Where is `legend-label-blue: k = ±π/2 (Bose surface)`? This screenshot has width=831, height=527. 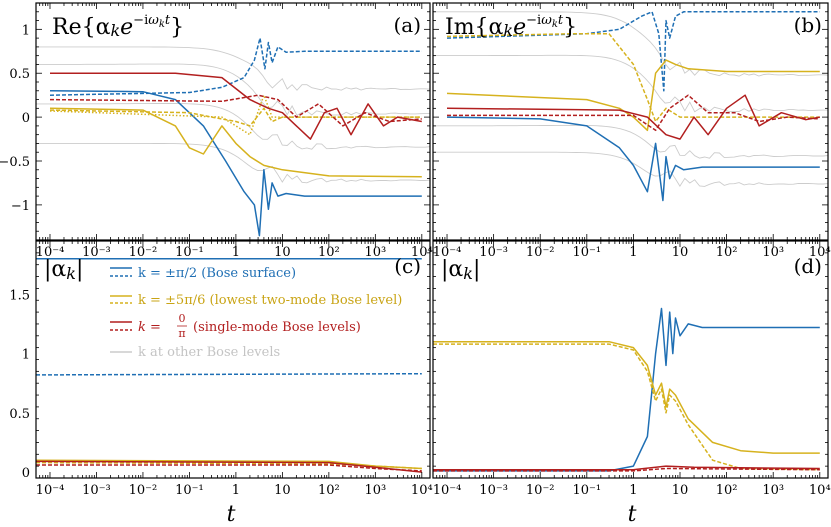
legend-label-blue: k = ±π/2 (Bose surface) is located at coordinates (217, 273).